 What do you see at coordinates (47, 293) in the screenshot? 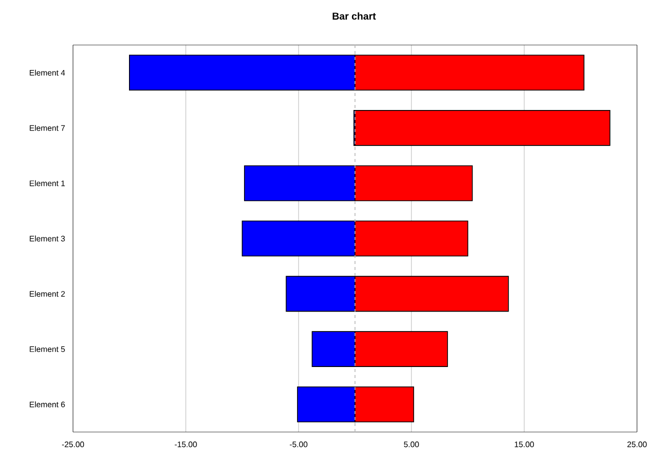
I see `y-tick-label: Element 2` at bounding box center [47, 293].